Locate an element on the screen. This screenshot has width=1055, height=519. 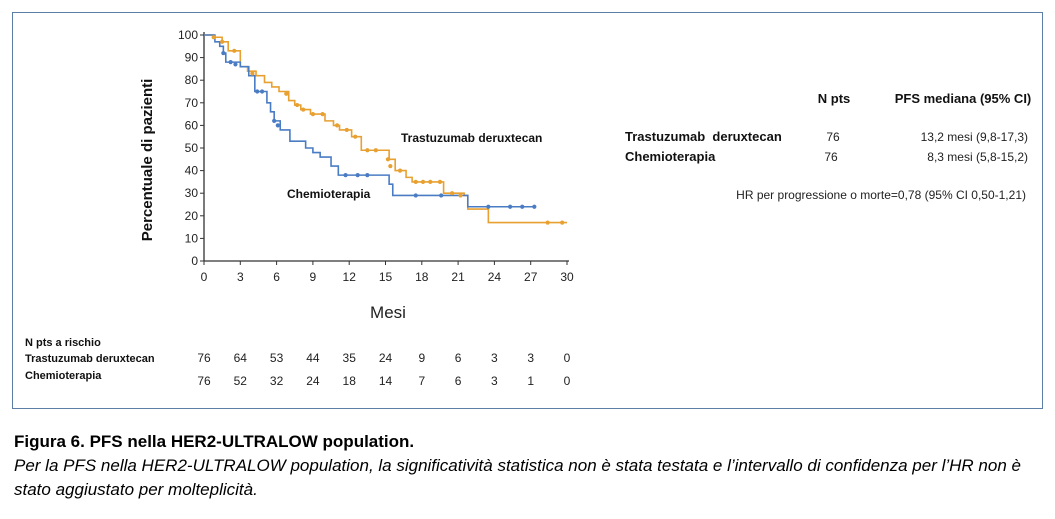
y-tick-label: 30 is located at coordinates (192, 193).